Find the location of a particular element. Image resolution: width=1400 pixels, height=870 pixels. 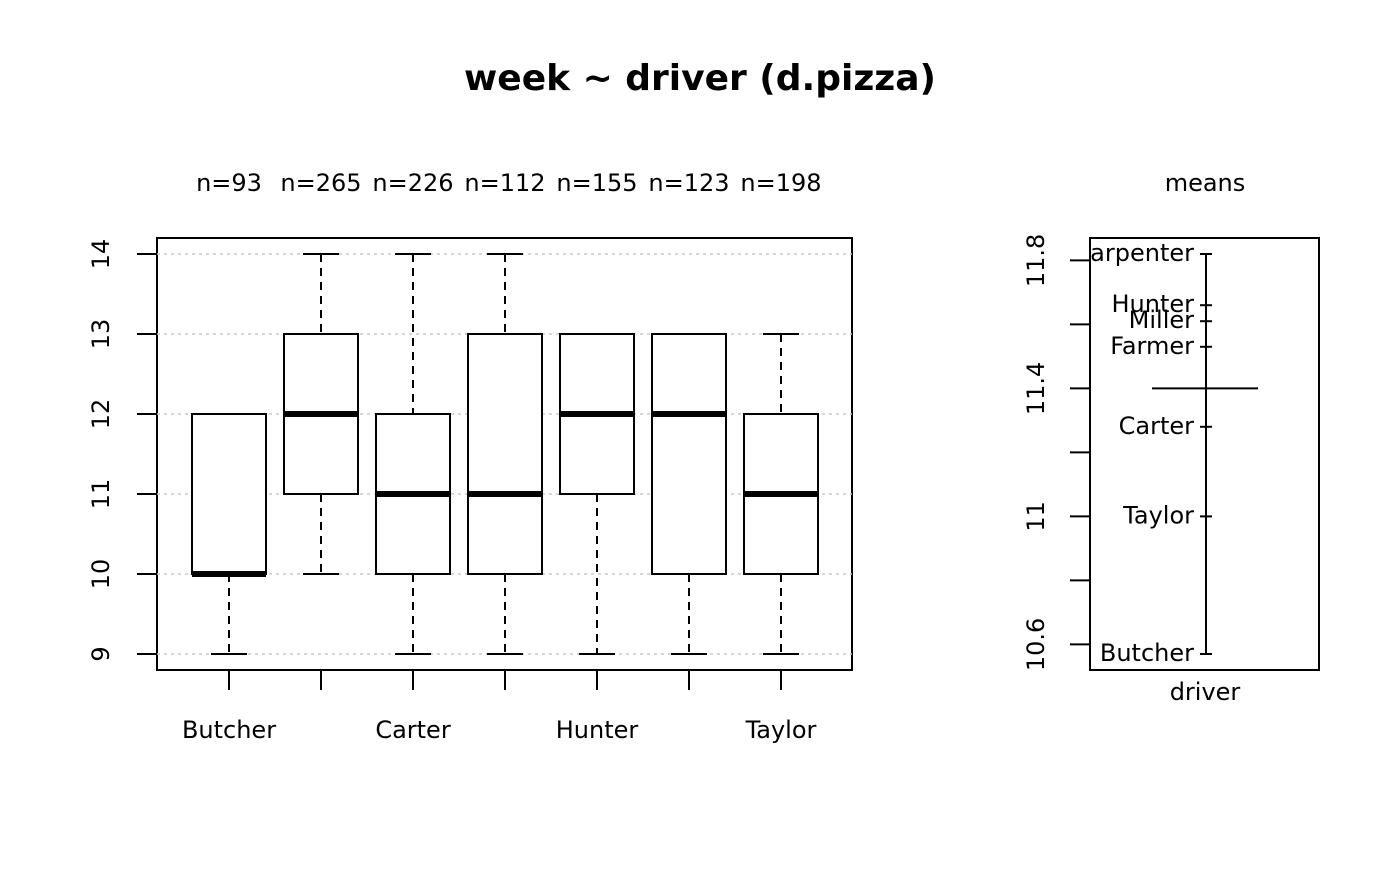

x-axis-label: driver is located at coordinates (1205, 692).